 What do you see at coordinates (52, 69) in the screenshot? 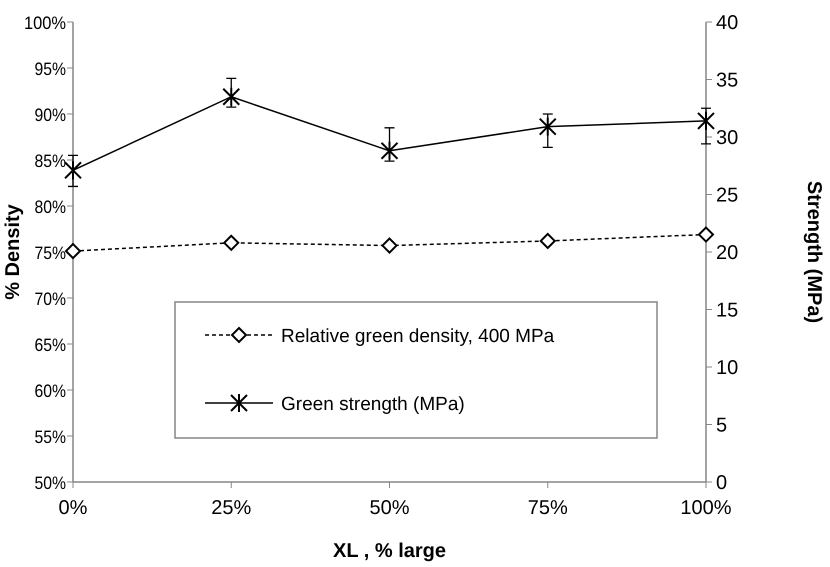
I see `y-tick-label: 95%` at bounding box center [52, 69].